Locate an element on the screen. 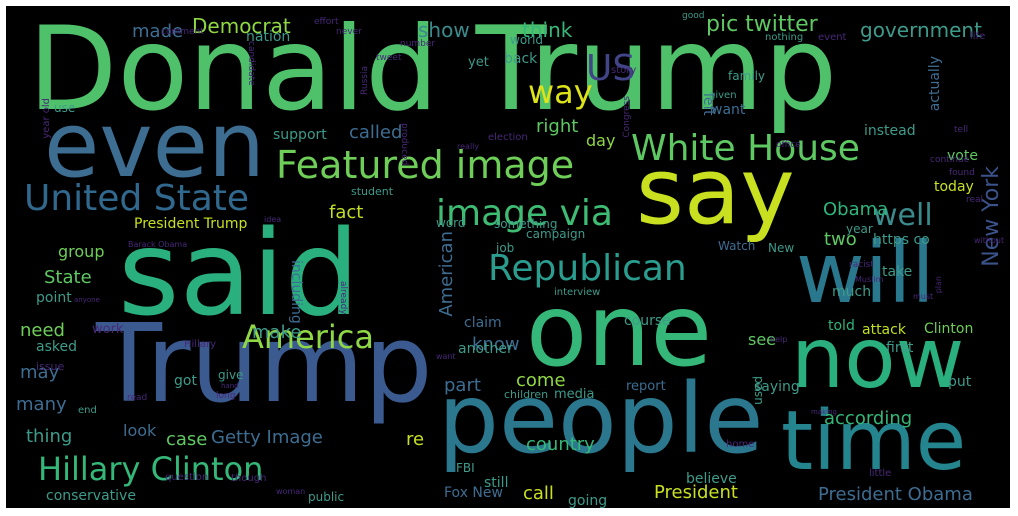 The width and height of the screenshot is (1018, 516). cloud-word: want is located at coordinates (446, 356).